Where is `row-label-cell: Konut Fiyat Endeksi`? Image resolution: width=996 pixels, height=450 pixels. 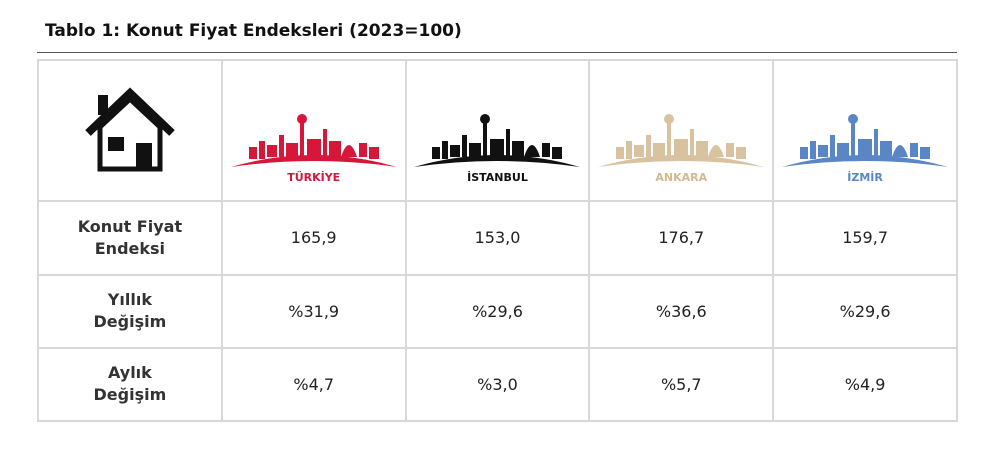 row-label-cell: Konut Fiyat Endeksi is located at coordinates (130, 238).